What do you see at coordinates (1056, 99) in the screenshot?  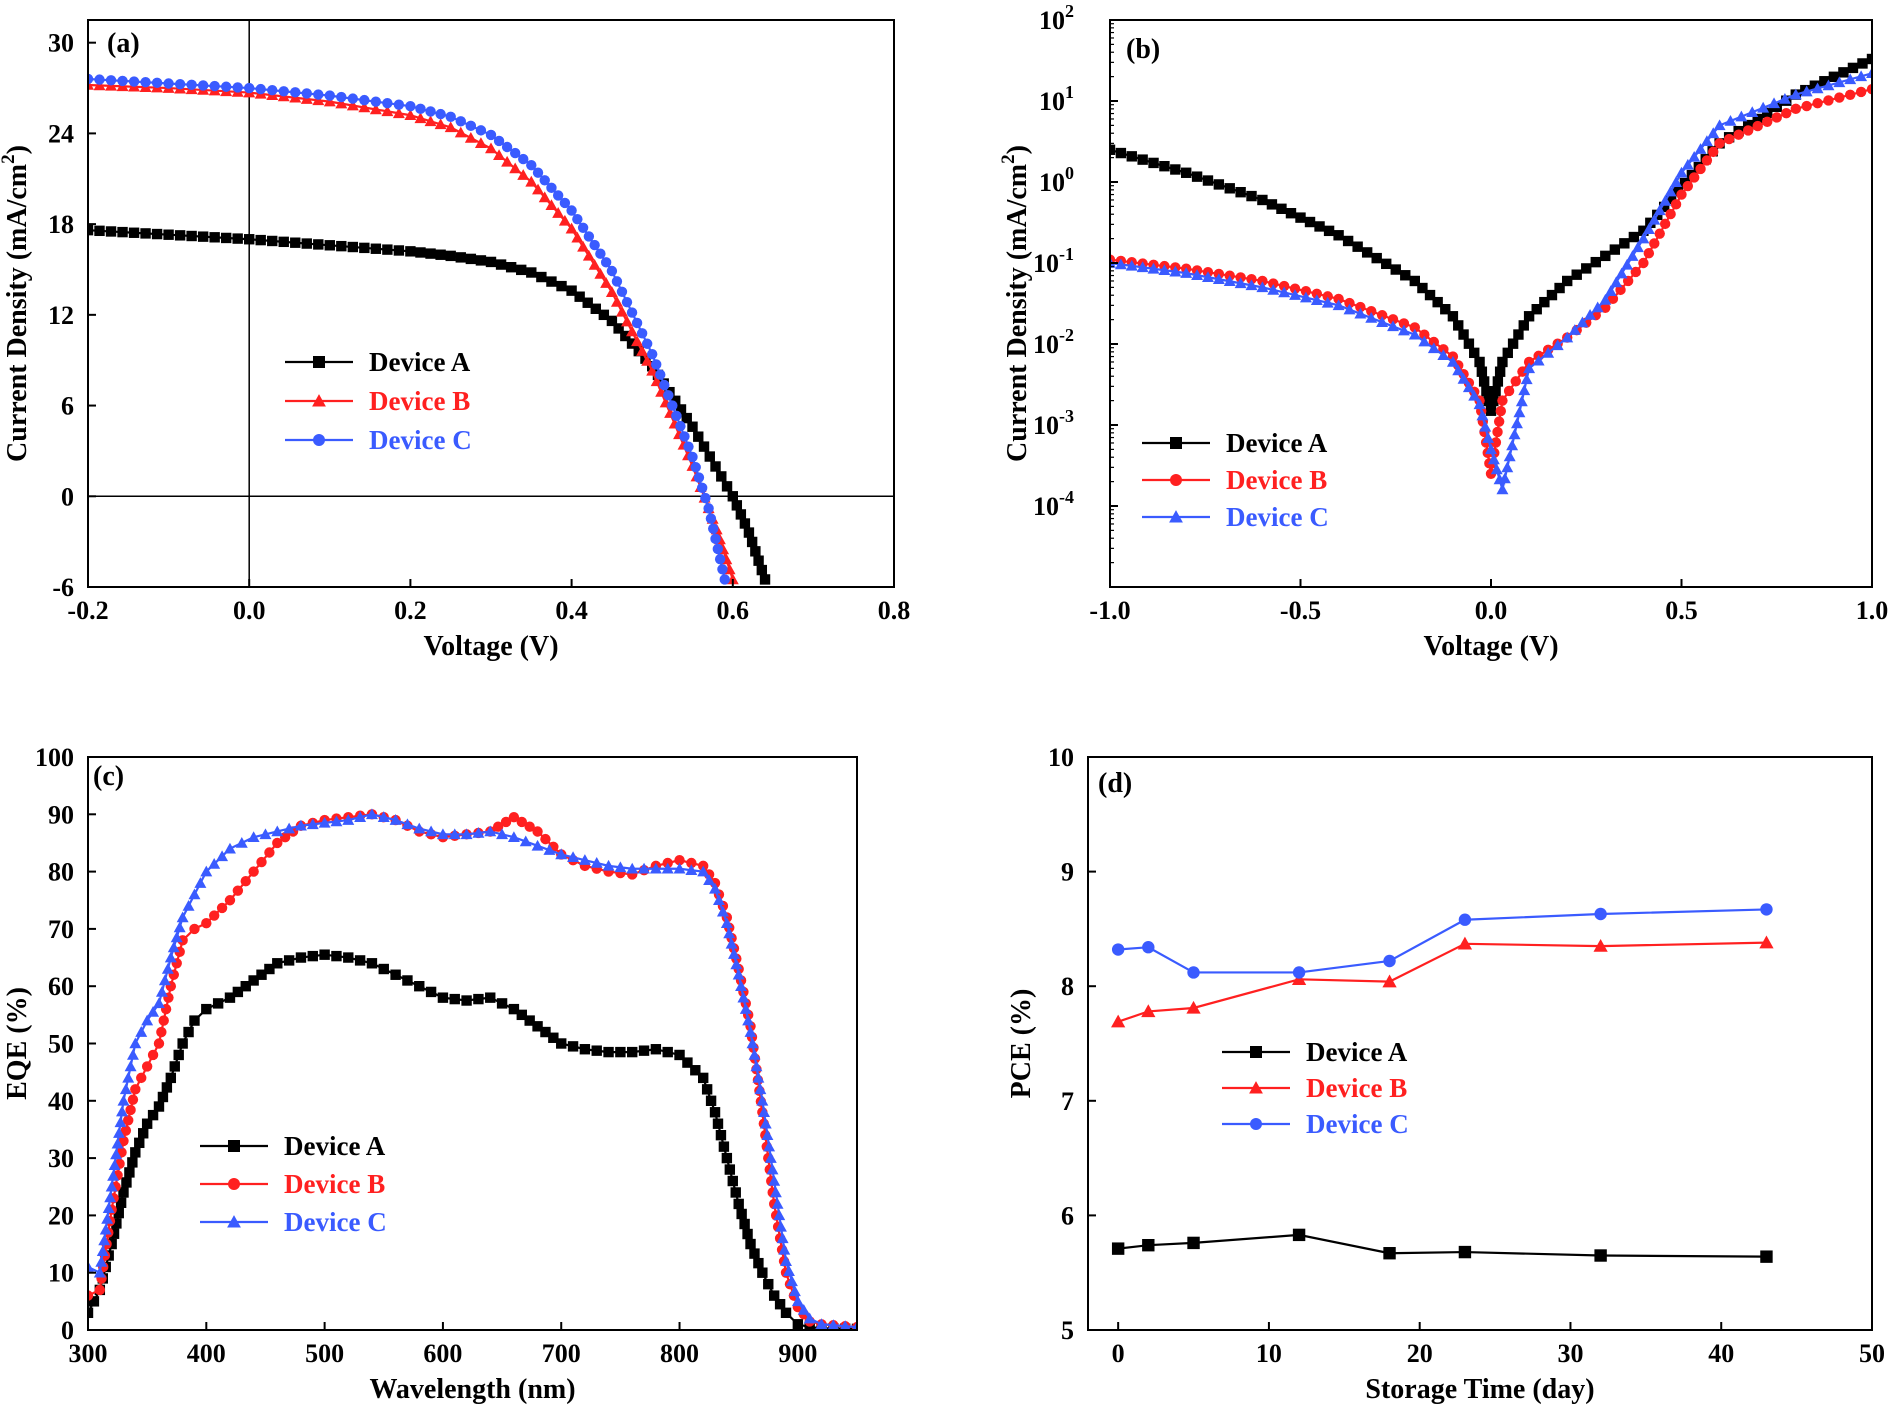 I see `y-tick-label: 10¹` at bounding box center [1056, 99].